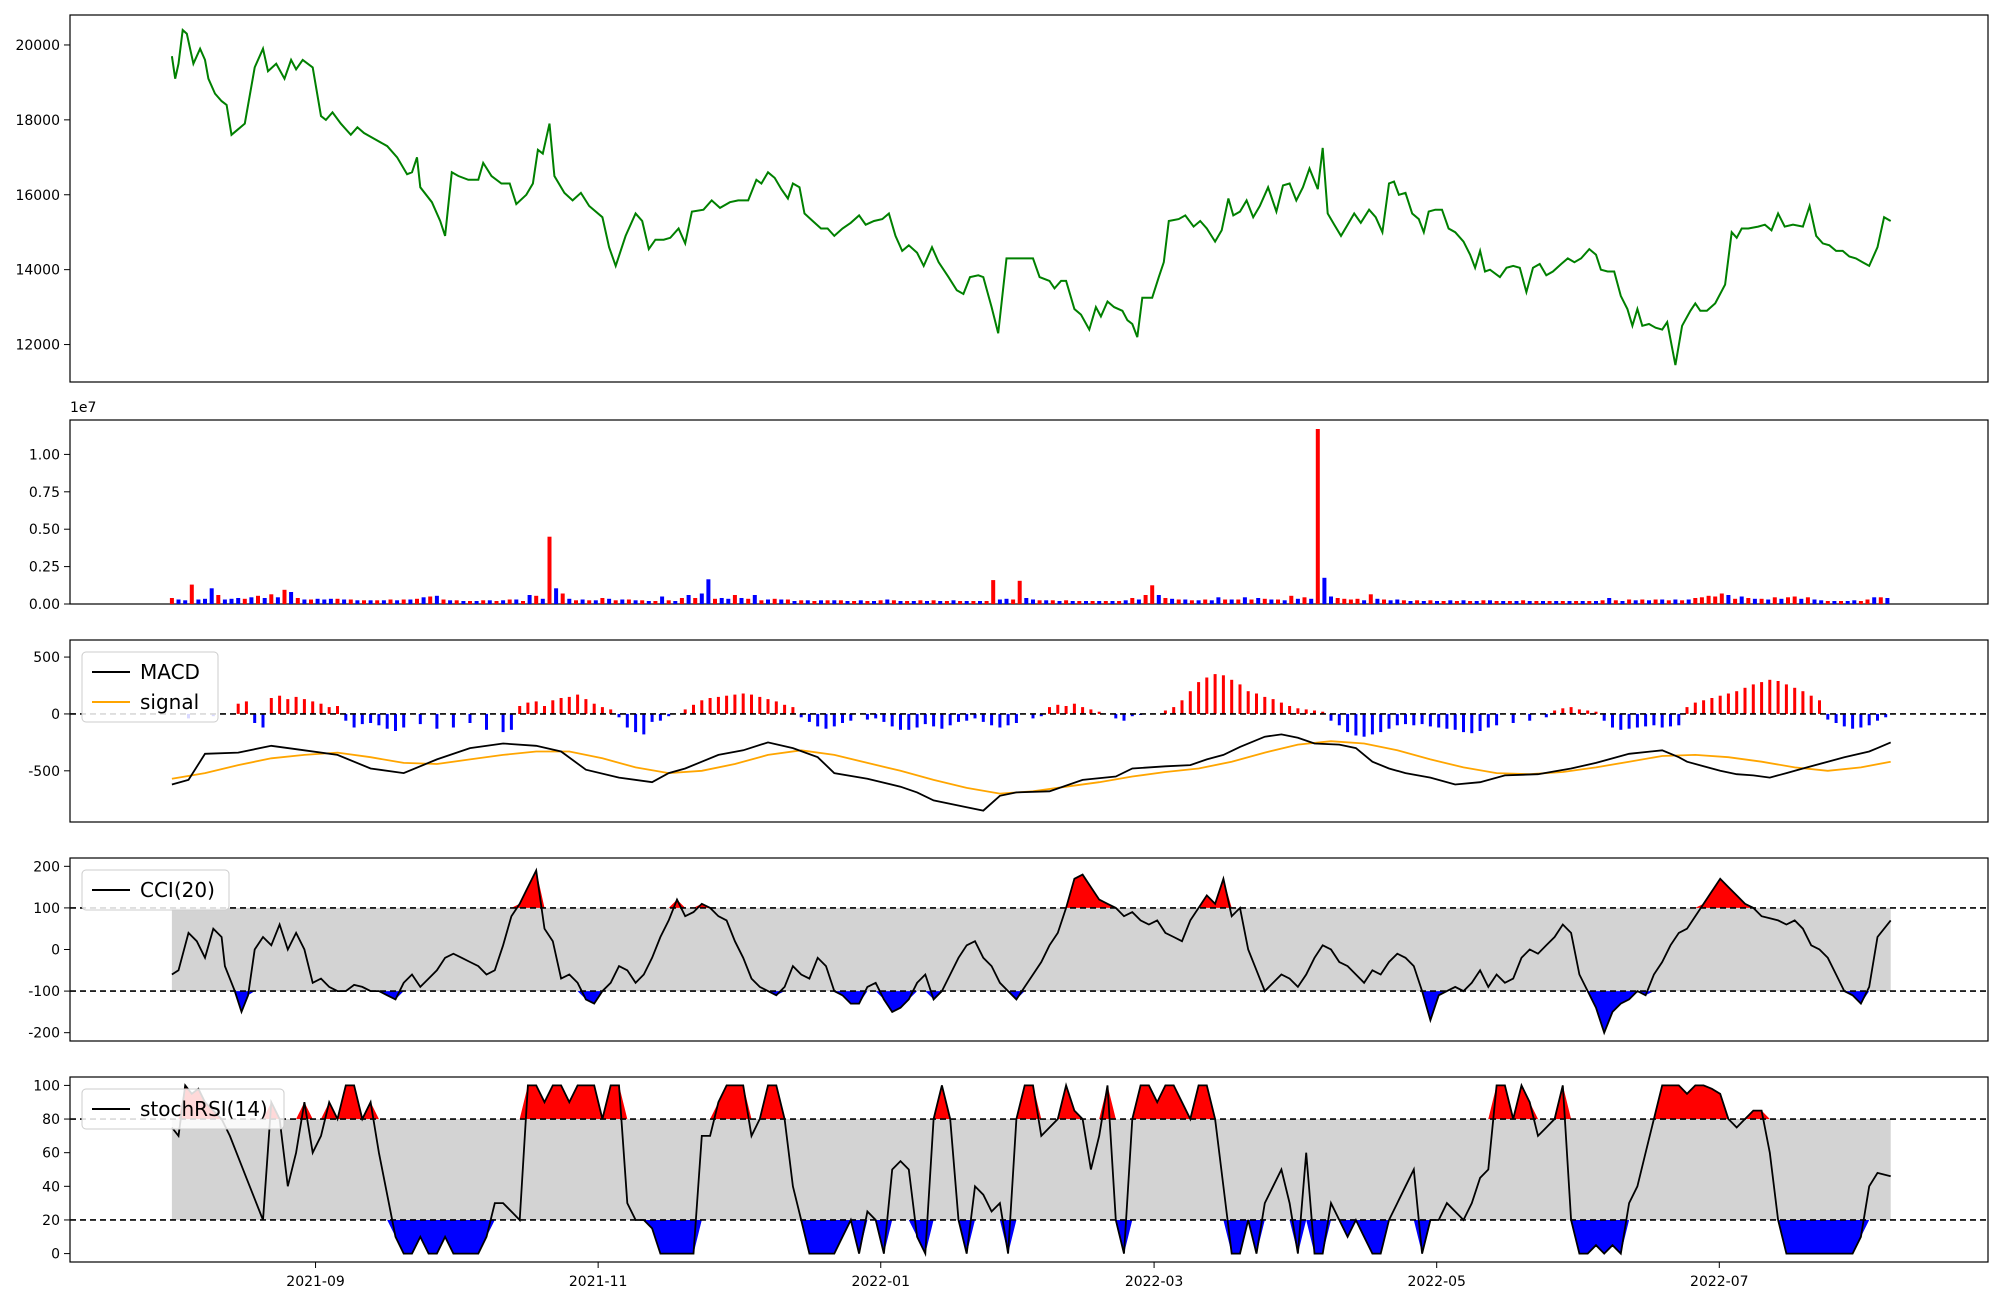 The height and width of the screenshot is (1304, 2000). I want to click on macd-ytick-label: -500, so click(44, 772).